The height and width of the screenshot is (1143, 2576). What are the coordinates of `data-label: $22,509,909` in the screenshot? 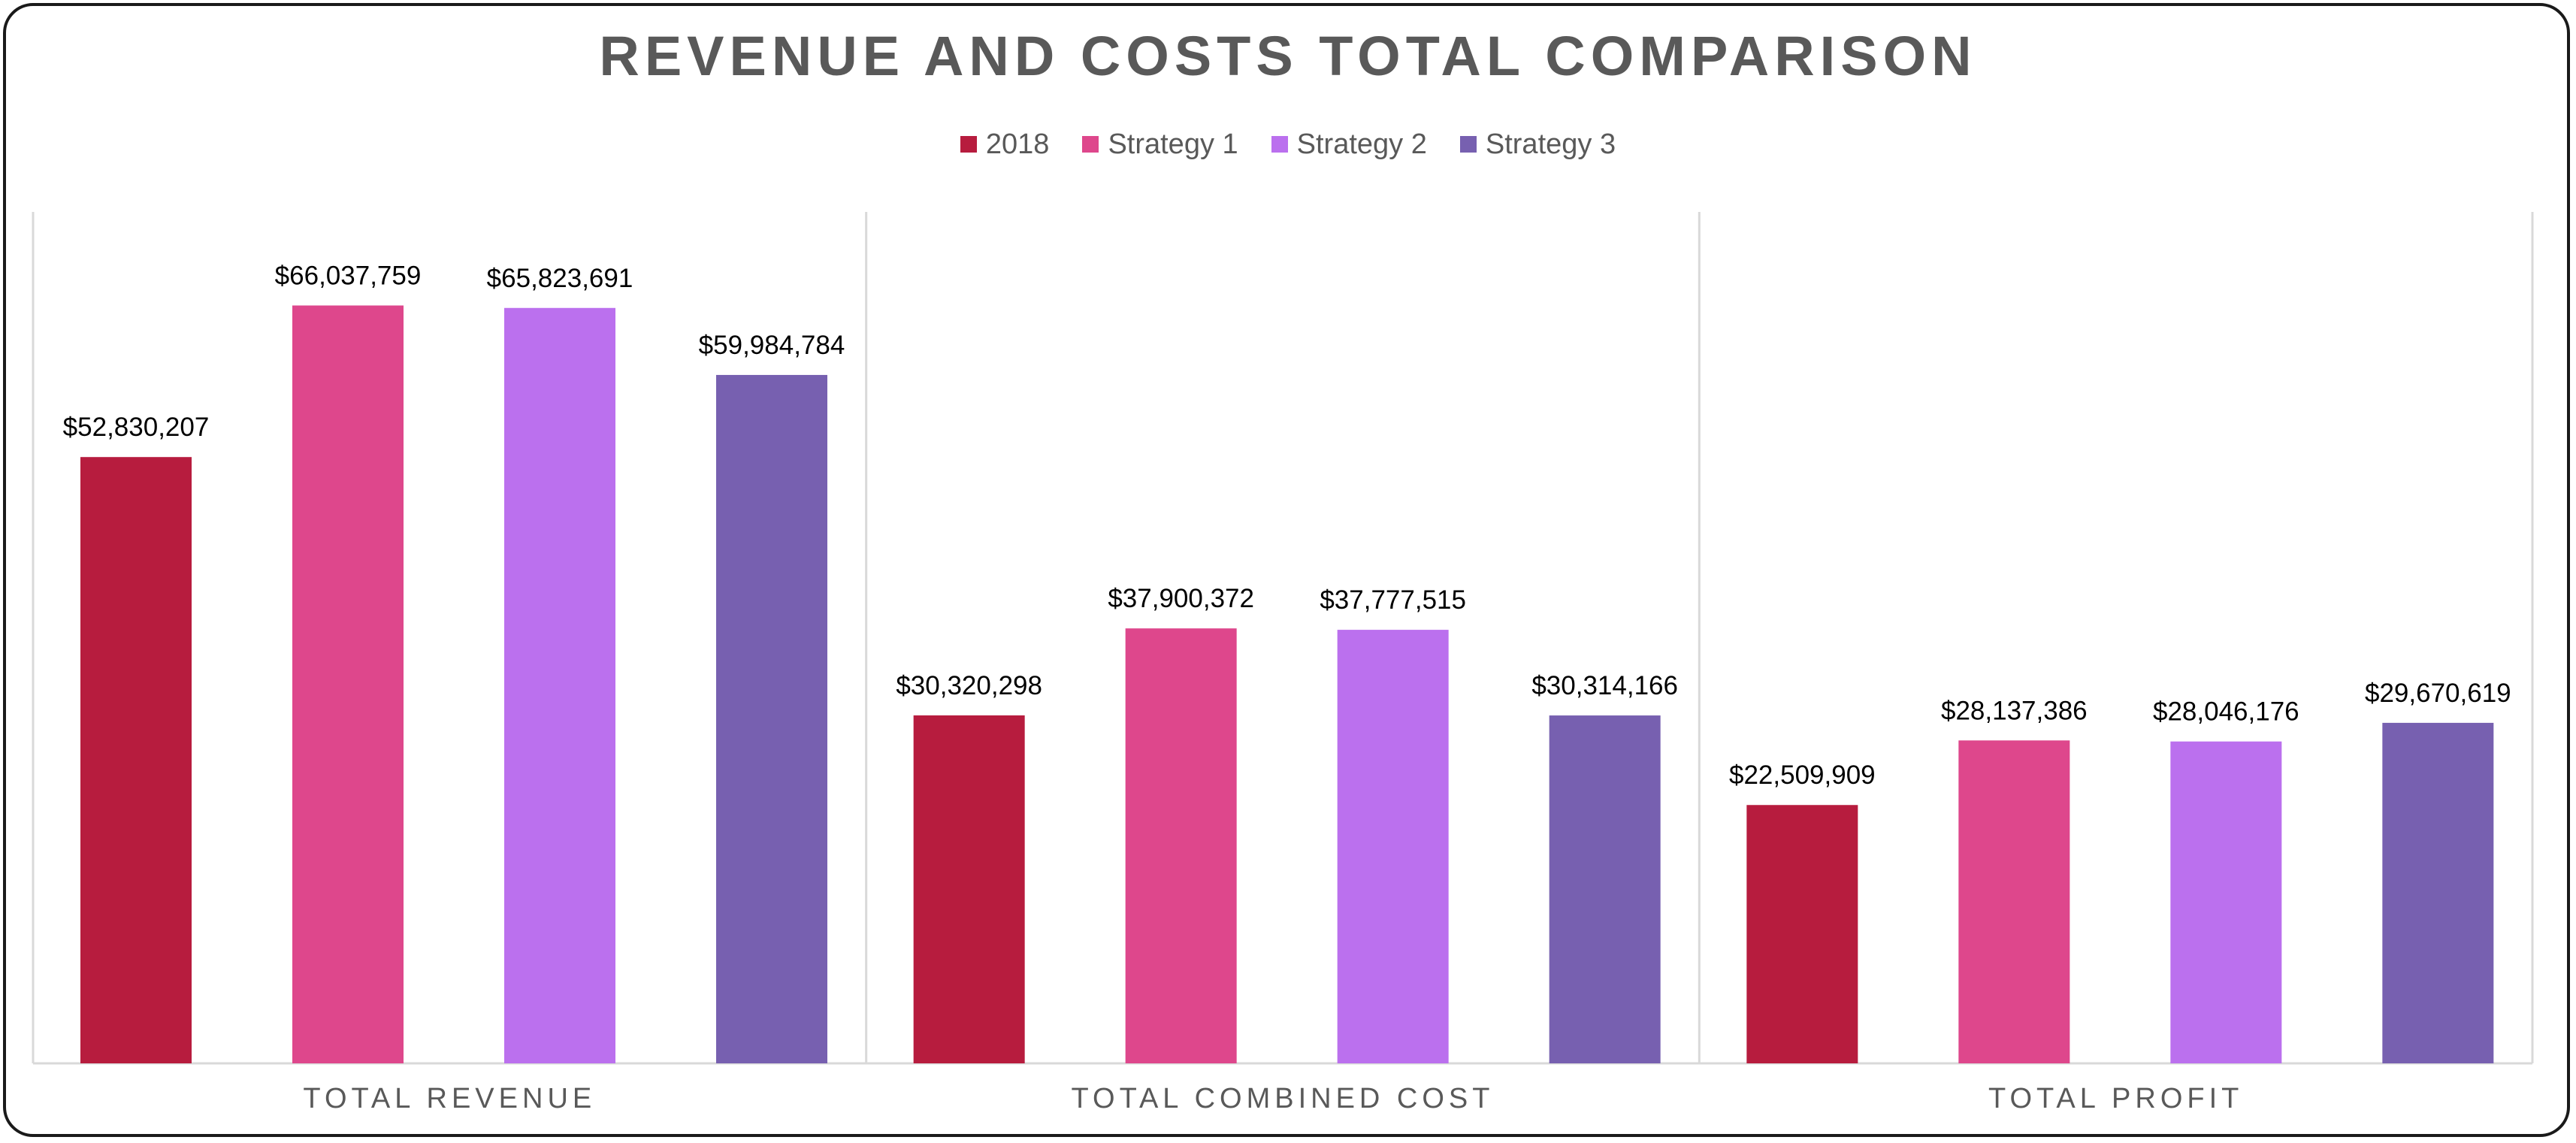 It's located at (1802, 775).